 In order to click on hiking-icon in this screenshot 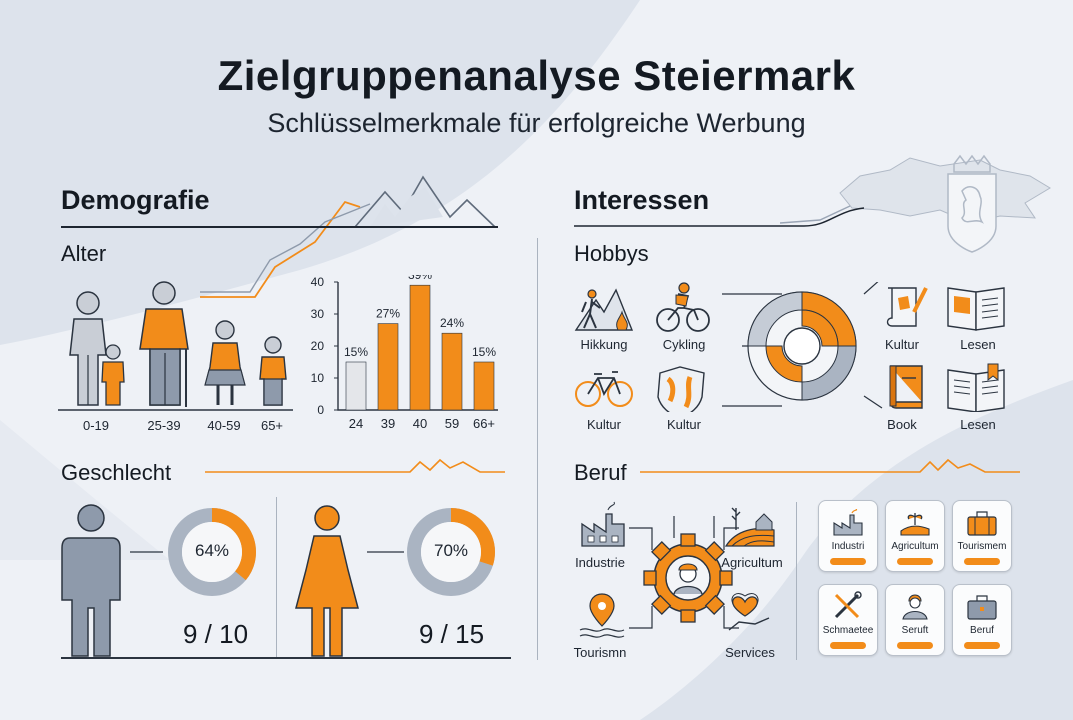, I will do `click(604, 309)`.